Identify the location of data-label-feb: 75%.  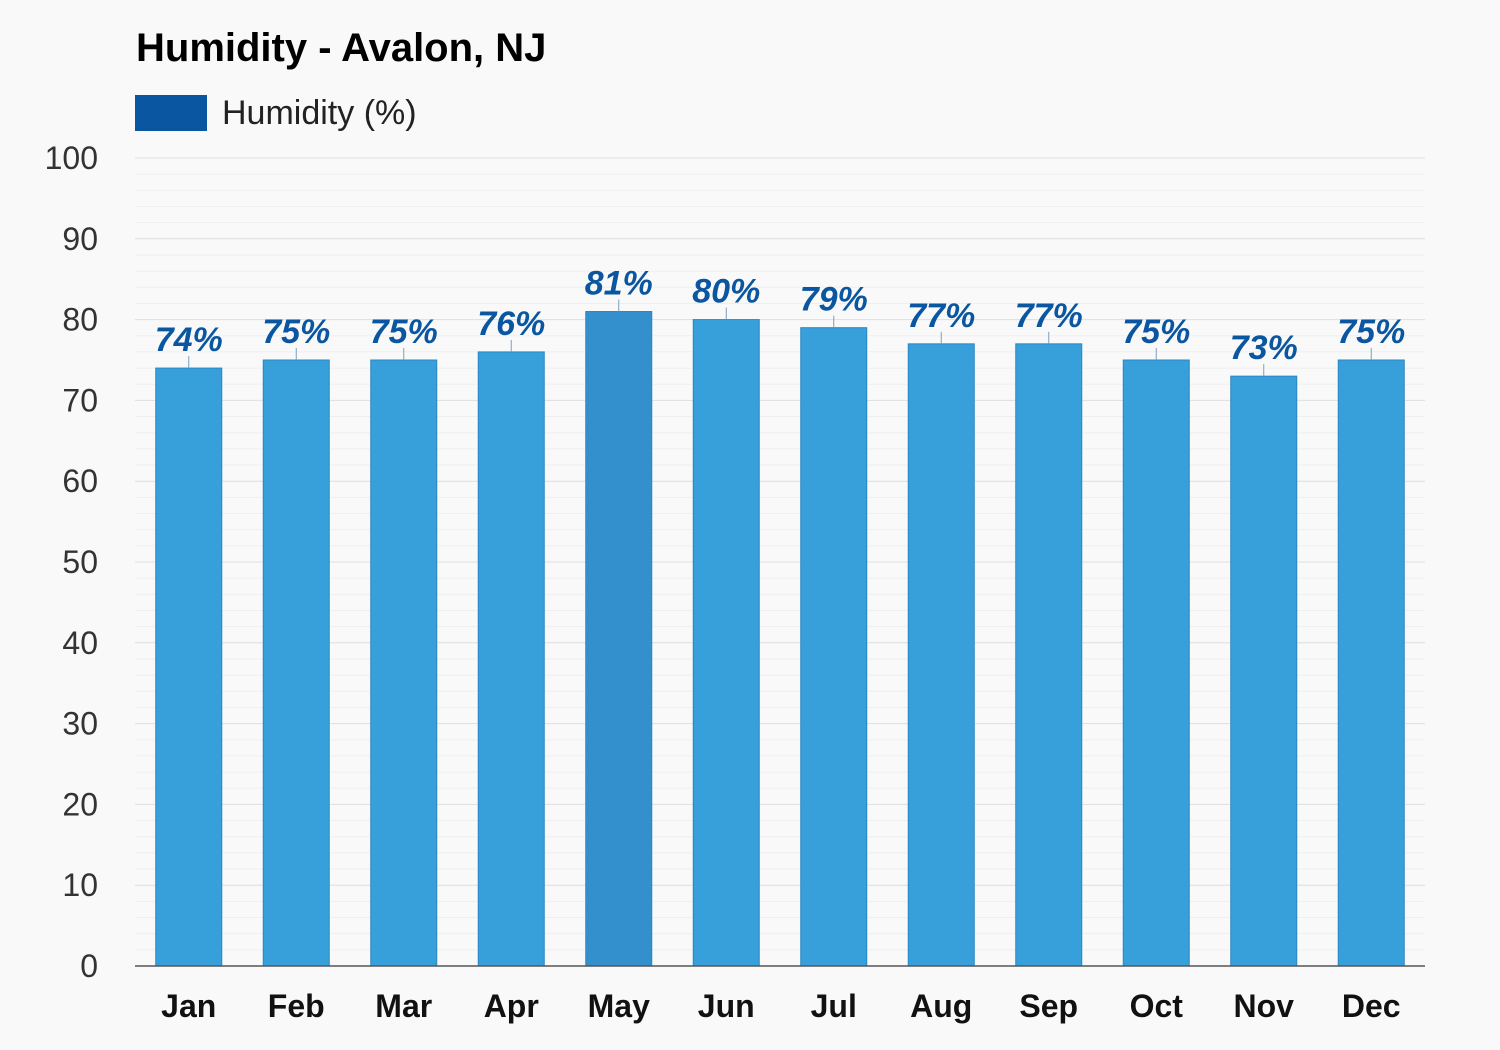
(296, 332).